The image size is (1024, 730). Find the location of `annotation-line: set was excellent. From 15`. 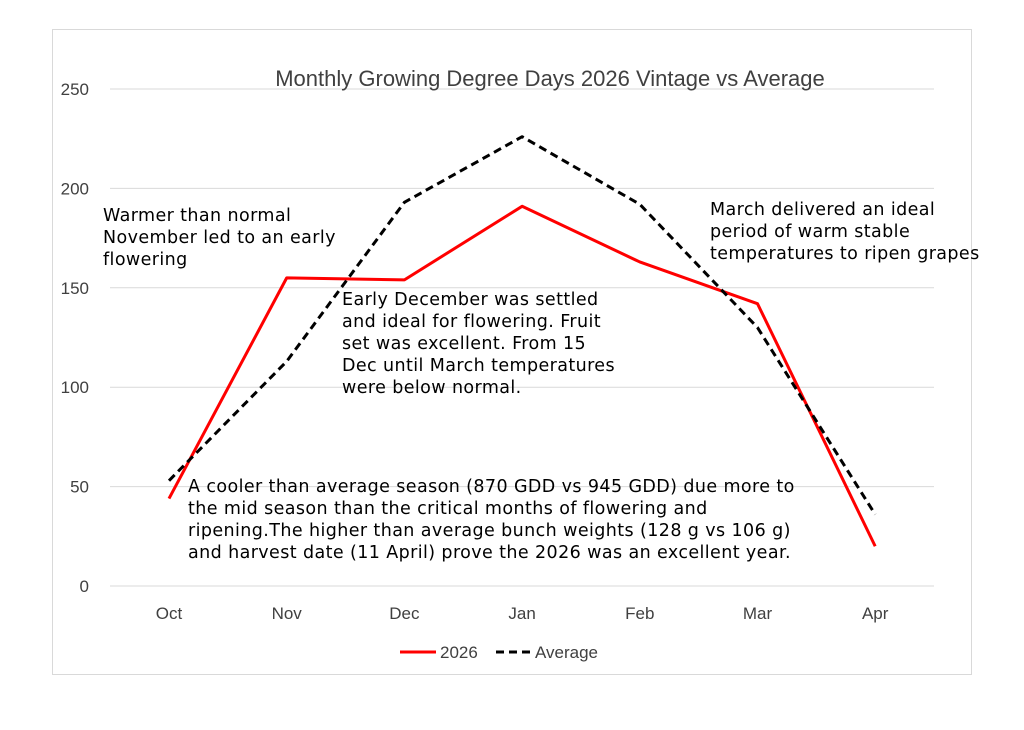

annotation-line: set was excellent. From 15 is located at coordinates (464, 344).